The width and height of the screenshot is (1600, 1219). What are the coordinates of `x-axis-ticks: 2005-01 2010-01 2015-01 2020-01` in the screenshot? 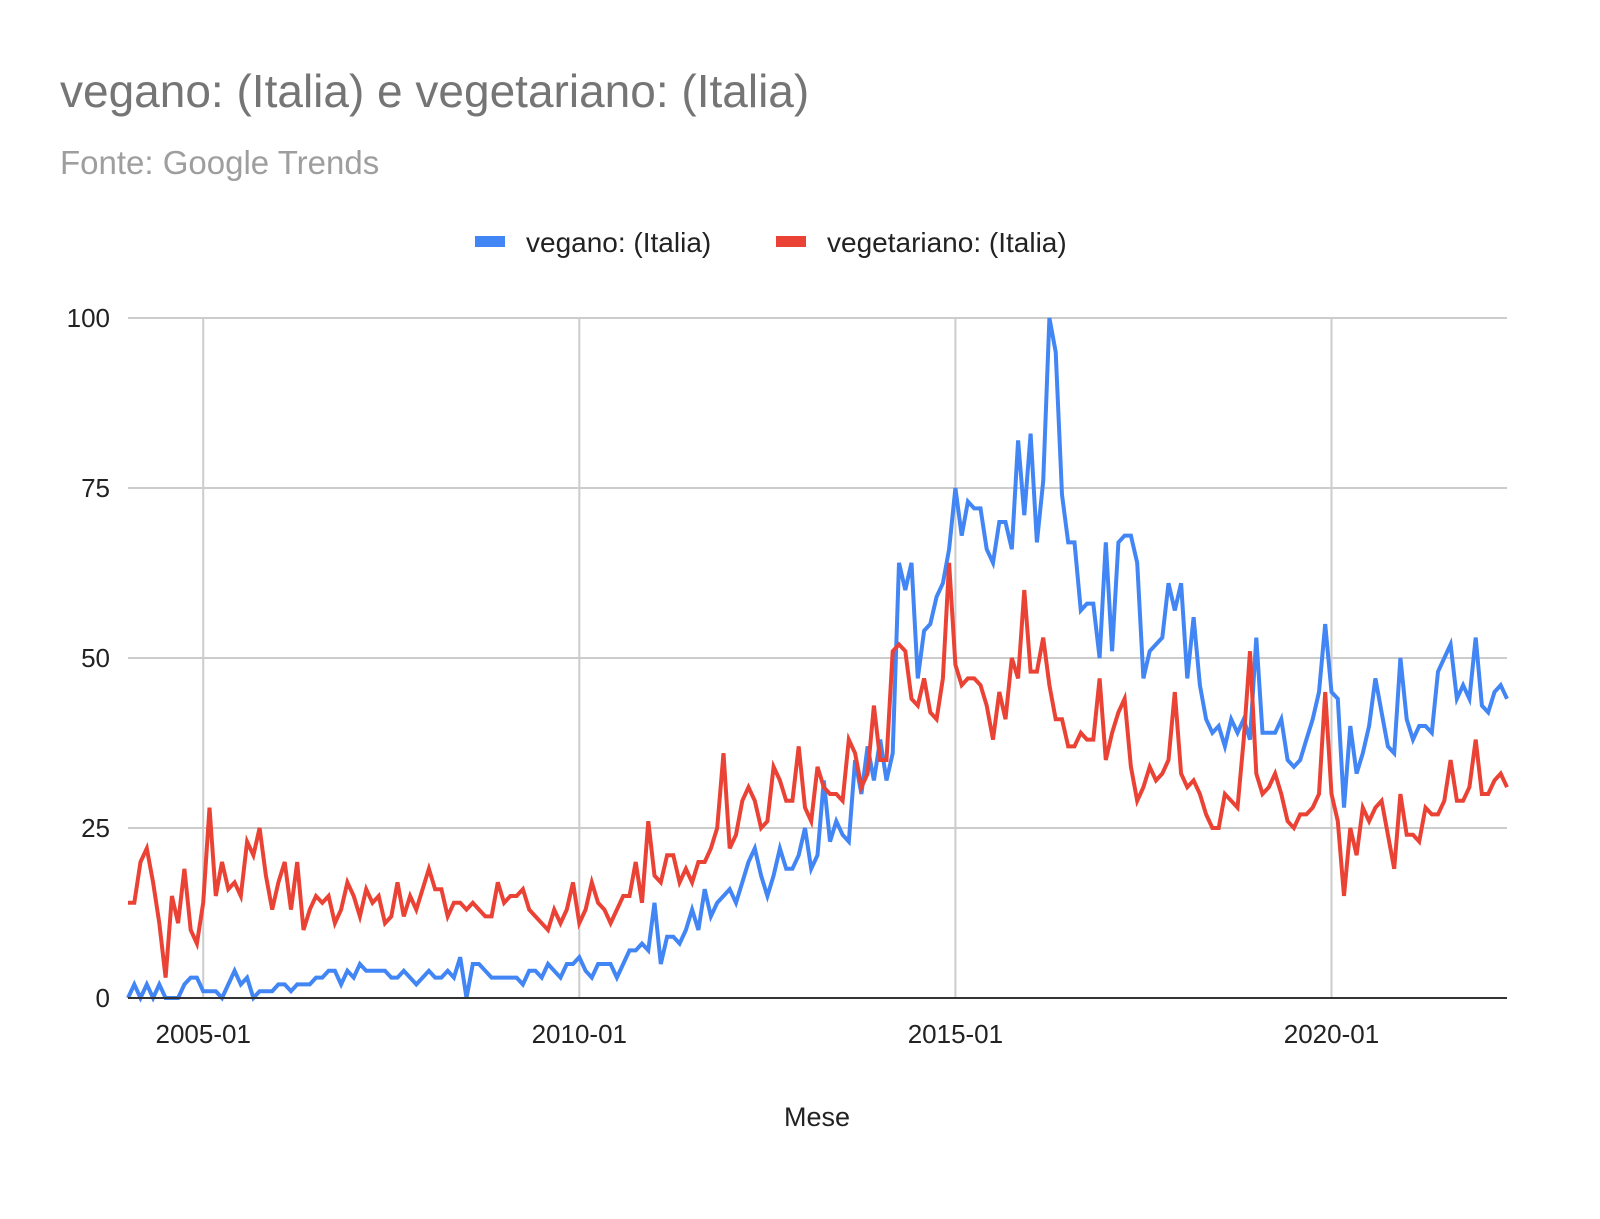 It's located at (768, 1034).